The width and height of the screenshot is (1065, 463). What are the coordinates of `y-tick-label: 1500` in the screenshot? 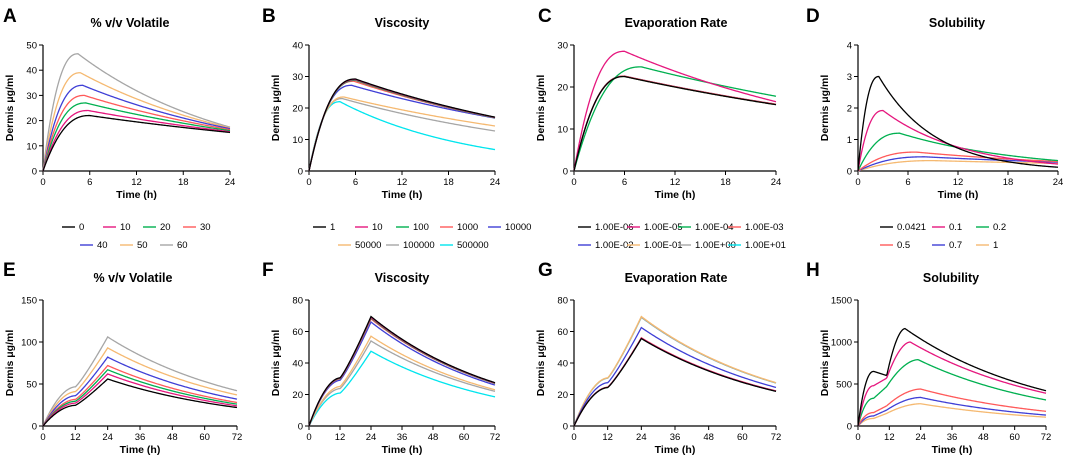 It's located at (841, 301).